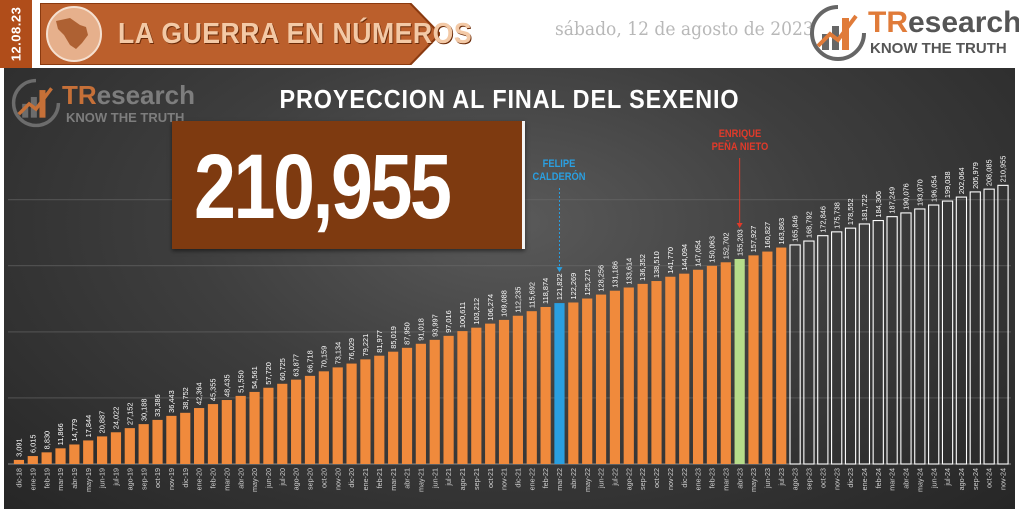  Describe the element at coordinates (919, 480) in the screenshot. I see `tick-label: may-24` at that location.